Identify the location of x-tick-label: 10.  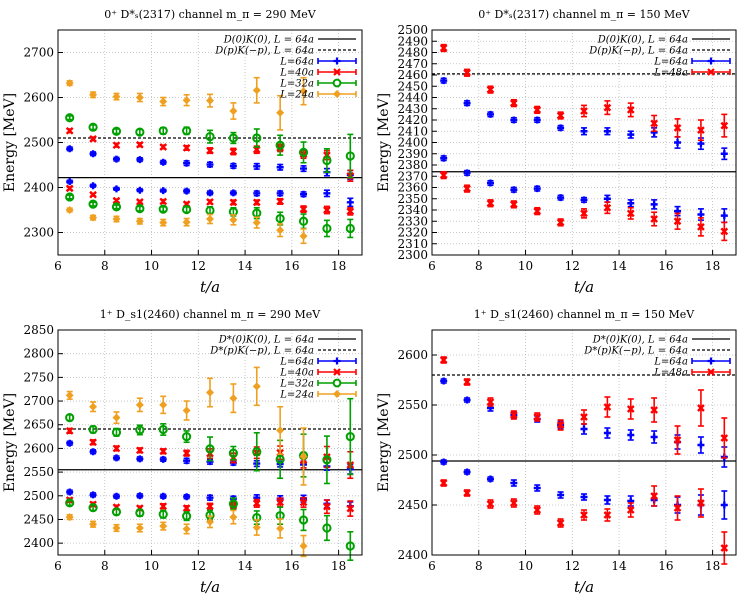
(151, 566).